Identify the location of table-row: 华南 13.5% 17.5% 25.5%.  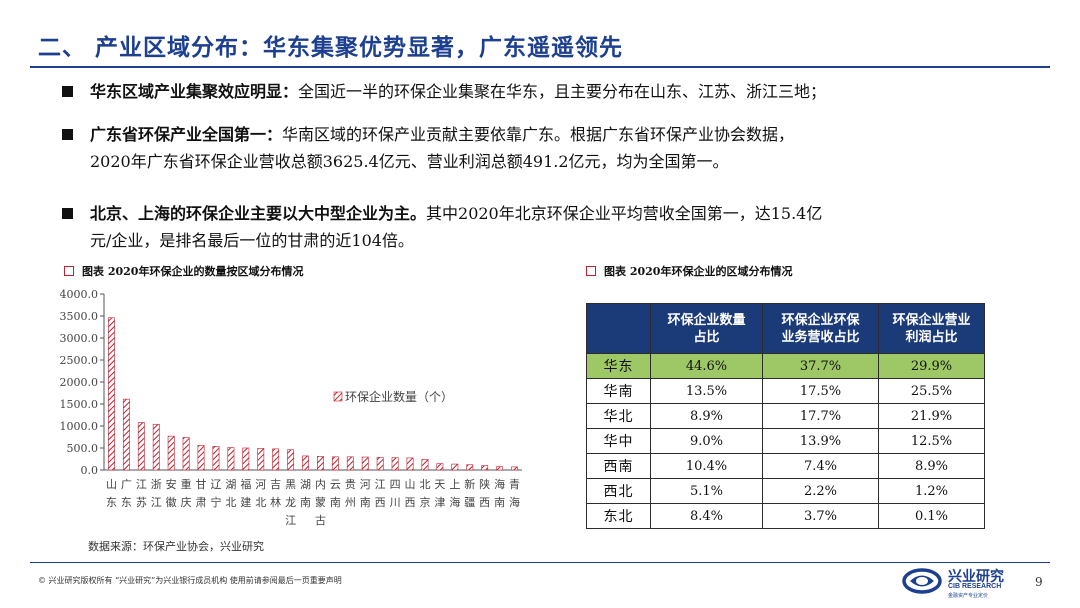
(785, 391).